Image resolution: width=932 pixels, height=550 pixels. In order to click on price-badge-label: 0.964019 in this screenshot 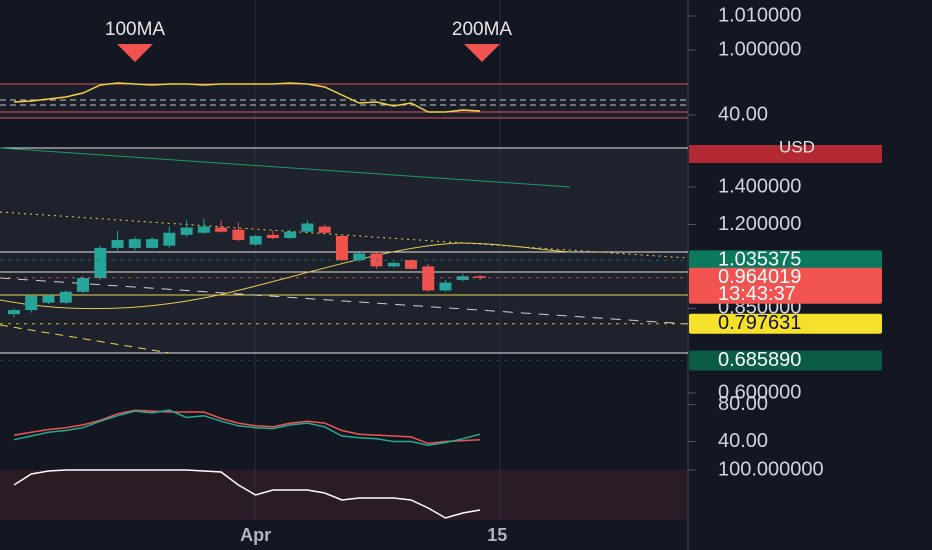, I will do `click(759, 277)`.